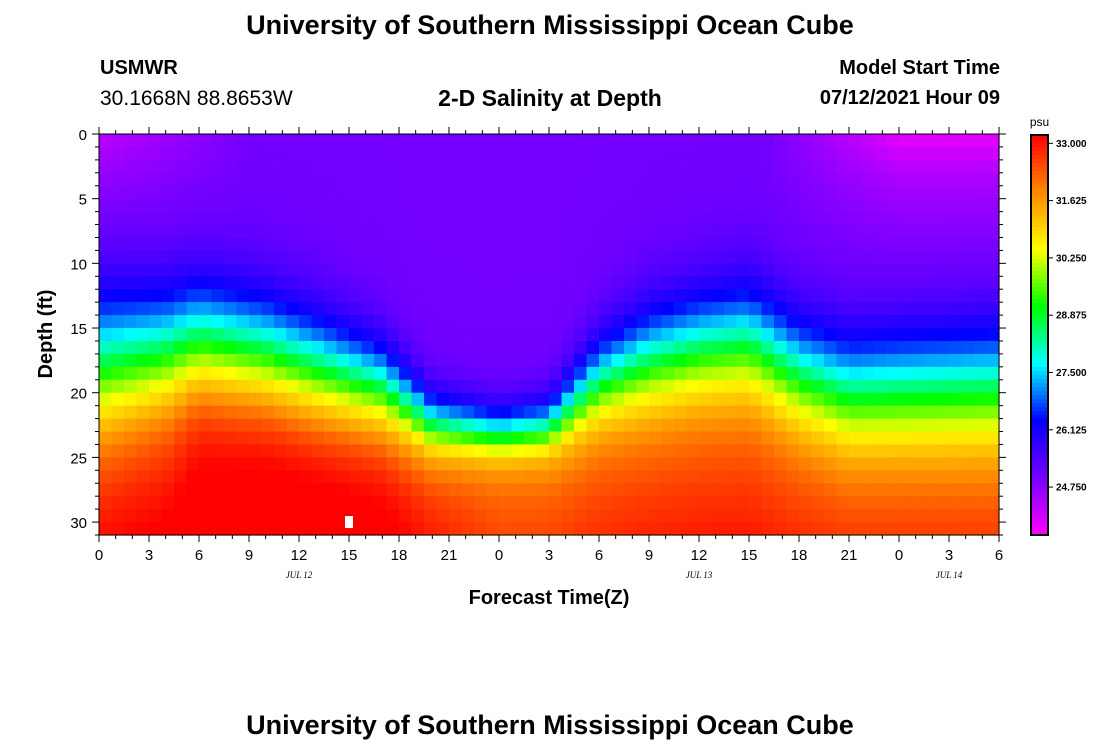 This screenshot has height=750, width=1100. I want to click on colorbar-label: 33.000, so click(1071, 144).